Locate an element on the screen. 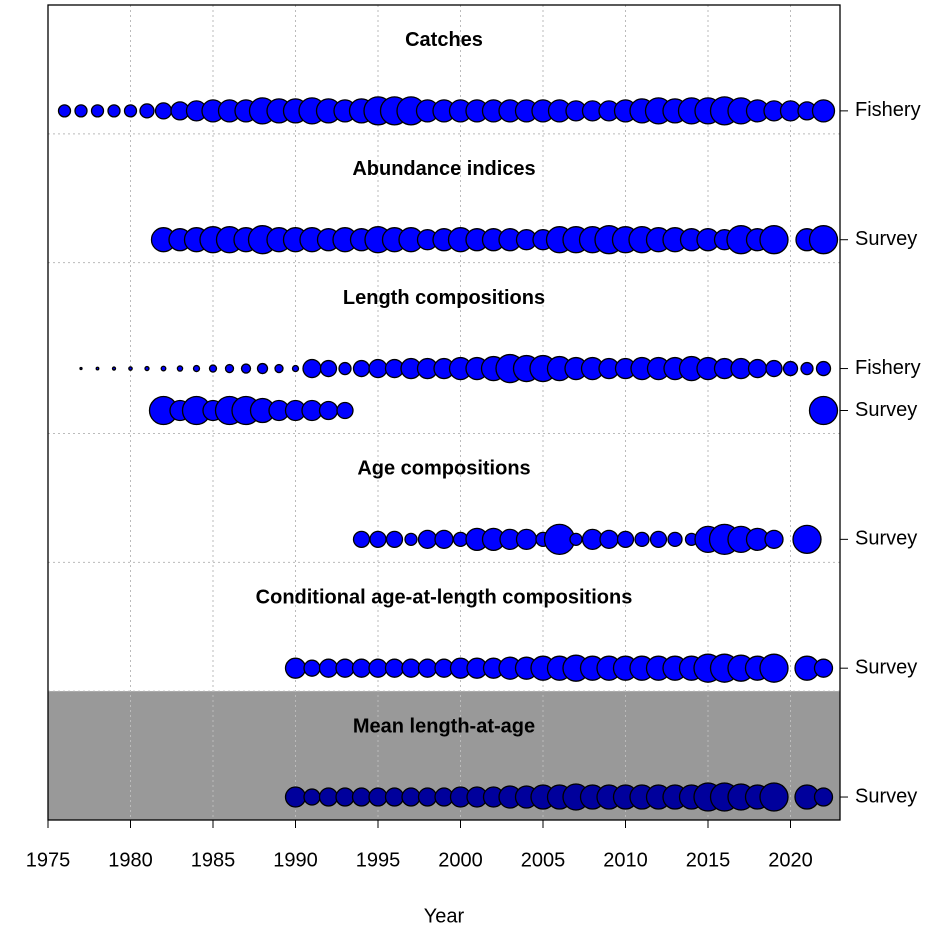 This screenshot has width=948, height=927. panel-title: Age compositions is located at coordinates (443, 469).